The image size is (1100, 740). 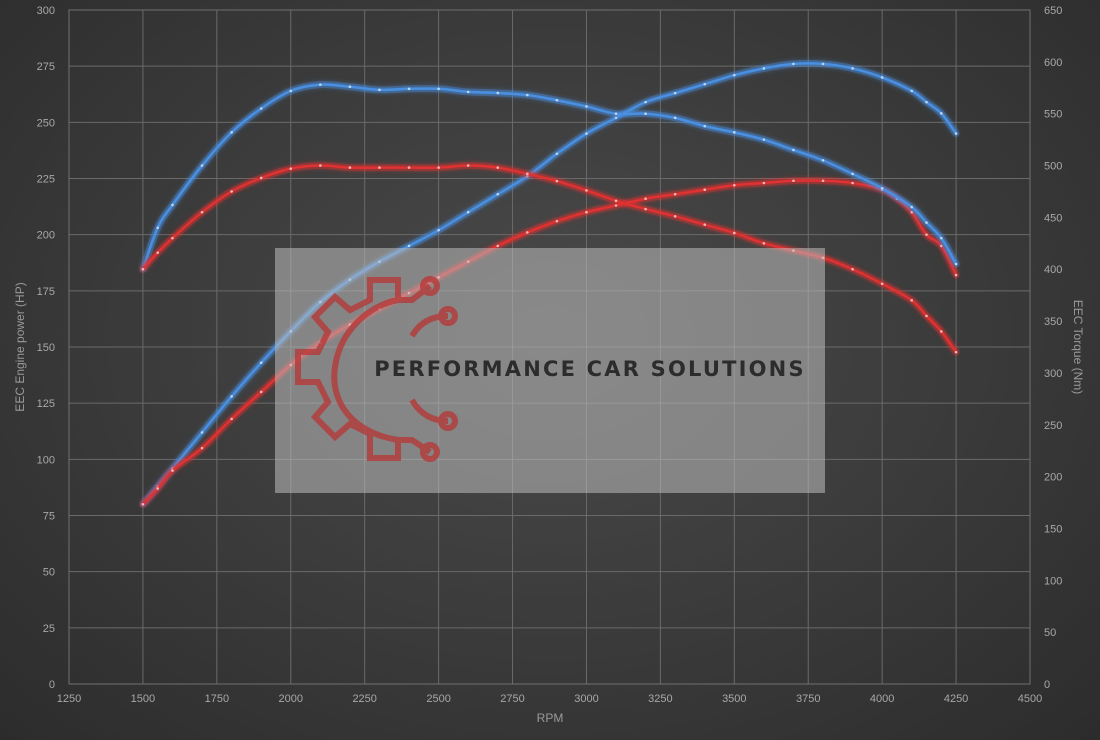 I want to click on x-tick-label: 1250, so click(x=69, y=699).